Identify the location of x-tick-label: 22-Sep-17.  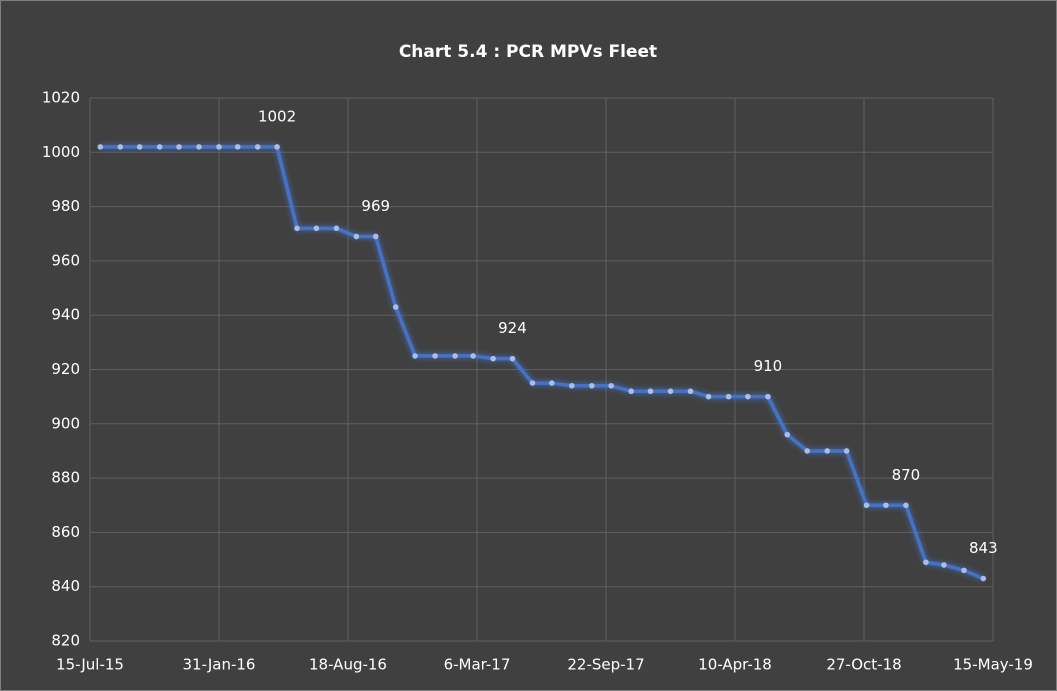
(605, 665).